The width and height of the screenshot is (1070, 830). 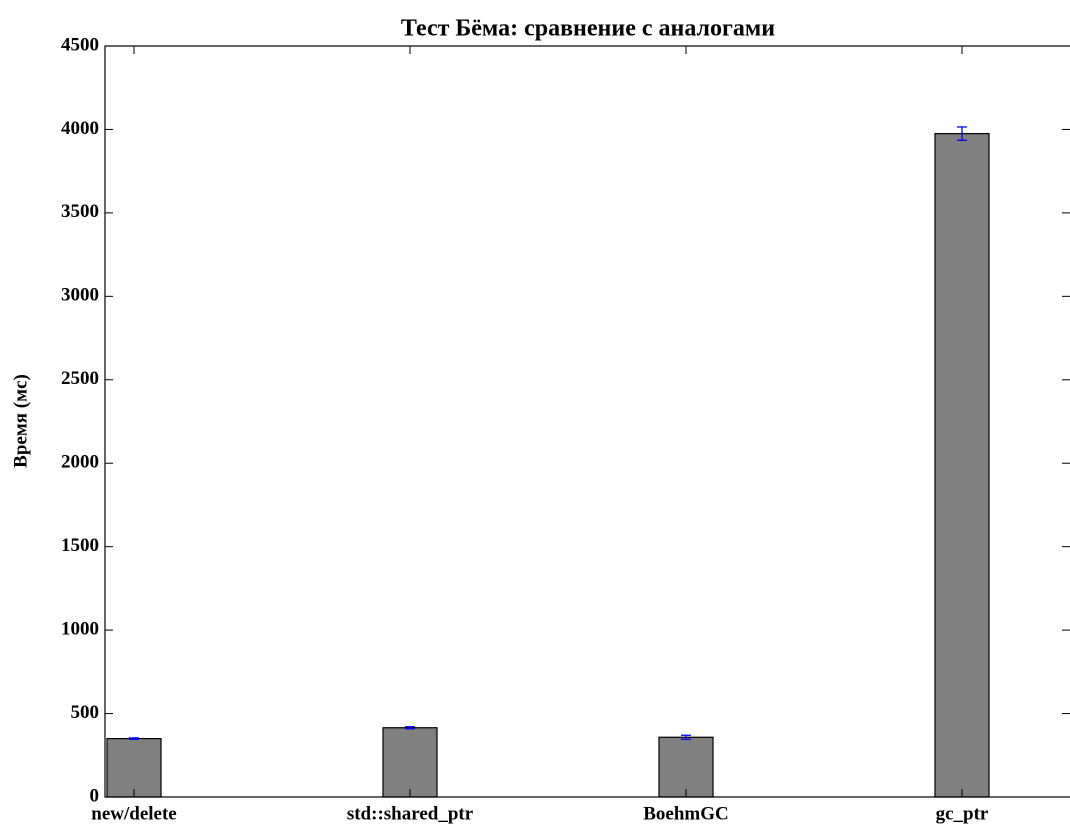 What do you see at coordinates (20, 421) in the screenshot?
I see `y-axis-label: Время (мс)` at bounding box center [20, 421].